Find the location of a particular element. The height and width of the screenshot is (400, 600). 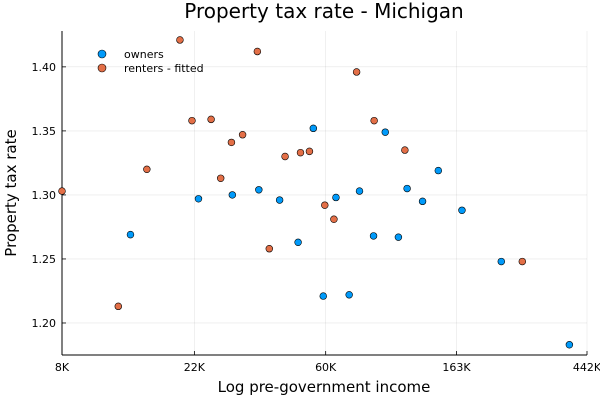

y-tick-label: 1.30 is located at coordinates (44, 195).